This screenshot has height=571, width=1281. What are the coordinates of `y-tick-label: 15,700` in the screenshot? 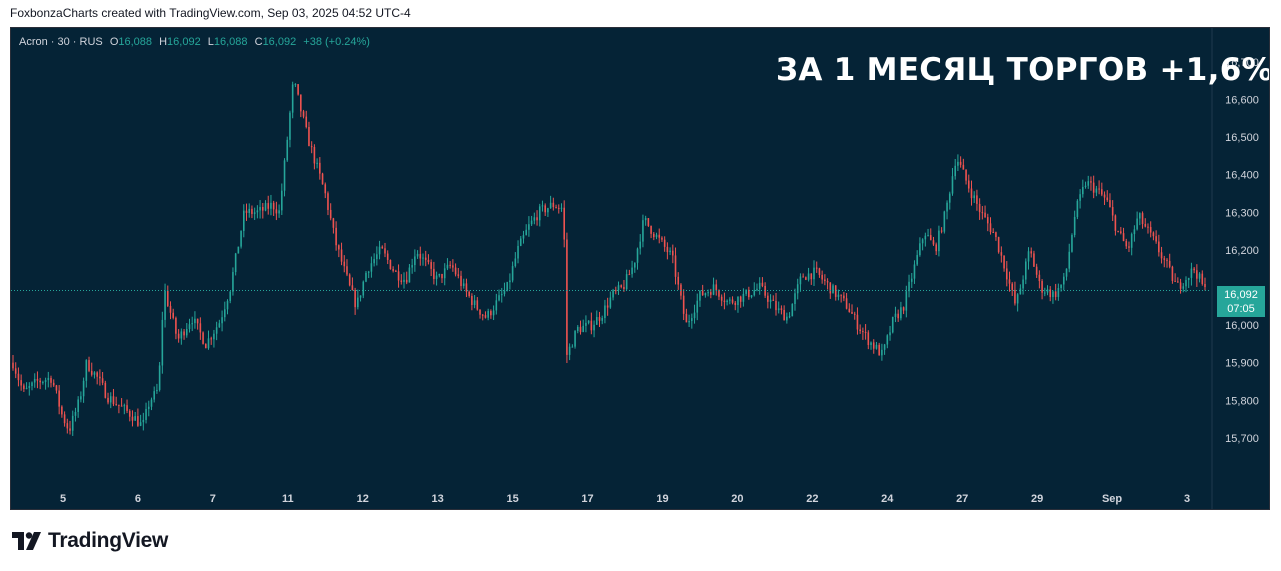 It's located at (1242, 439).